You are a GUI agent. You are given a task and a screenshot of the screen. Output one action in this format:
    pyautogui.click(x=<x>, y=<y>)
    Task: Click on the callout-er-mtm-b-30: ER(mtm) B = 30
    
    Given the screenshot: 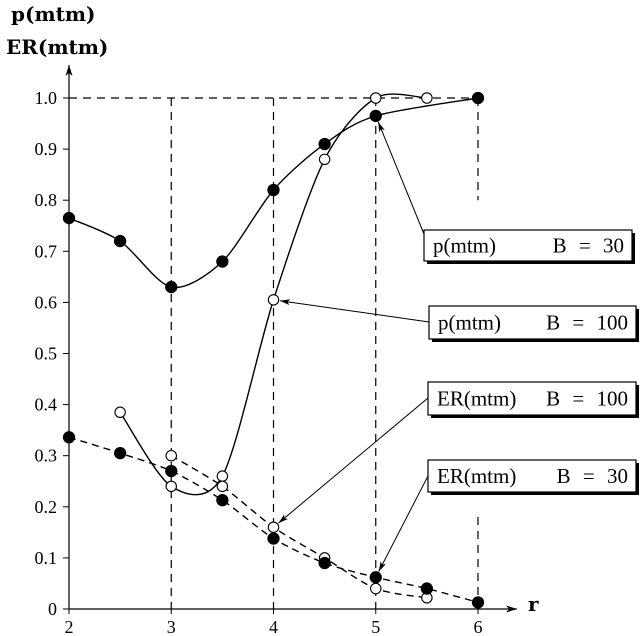 What is the action you would take?
    pyautogui.click(x=508, y=515)
    